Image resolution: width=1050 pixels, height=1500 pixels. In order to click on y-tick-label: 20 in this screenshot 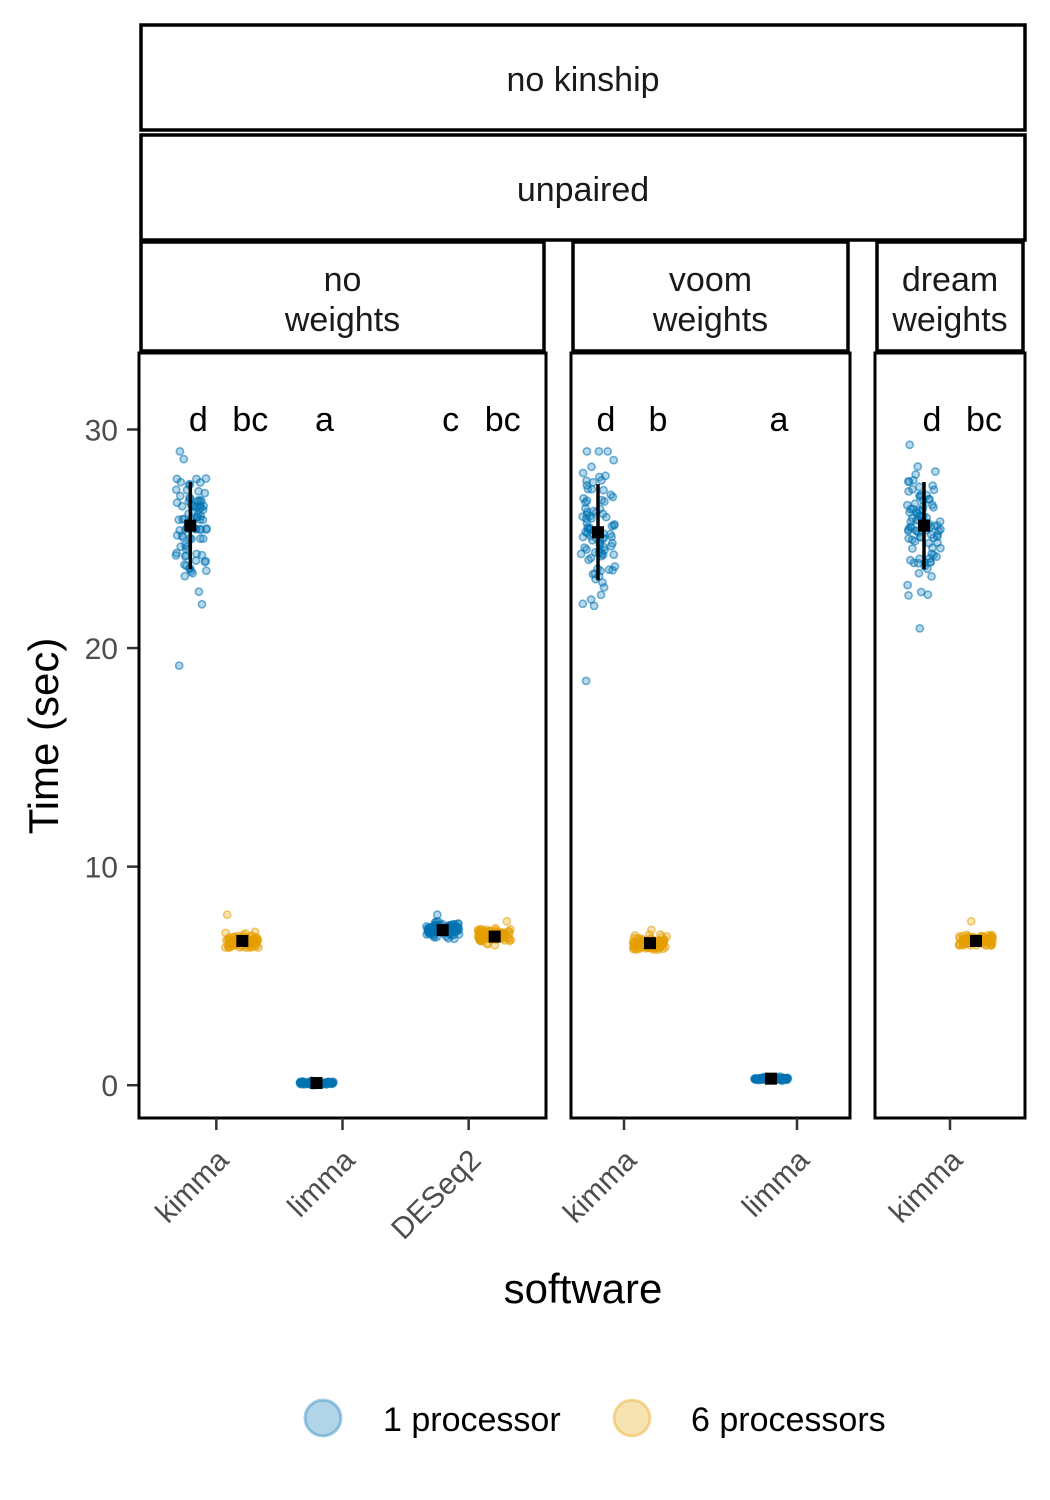, I will do `click(101, 649)`.